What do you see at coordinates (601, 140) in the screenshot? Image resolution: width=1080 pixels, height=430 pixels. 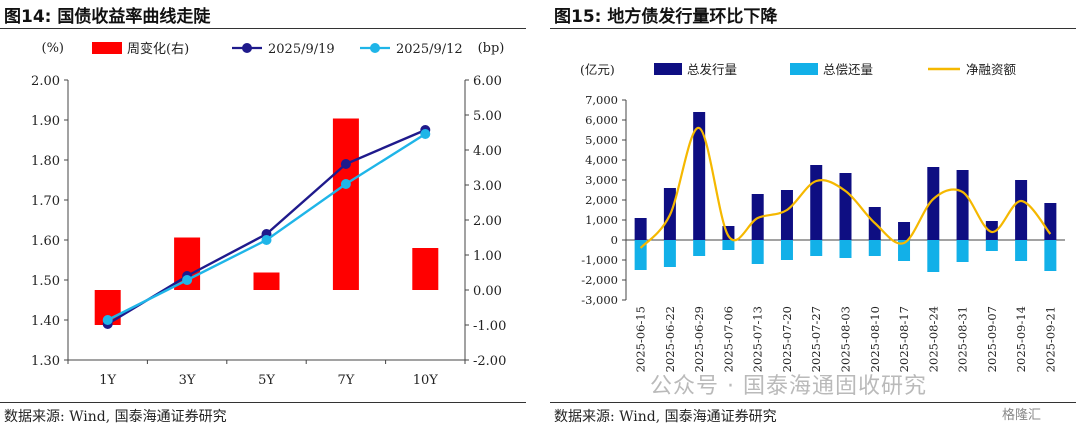 I see `y-tick-label: 5,000` at bounding box center [601, 140].